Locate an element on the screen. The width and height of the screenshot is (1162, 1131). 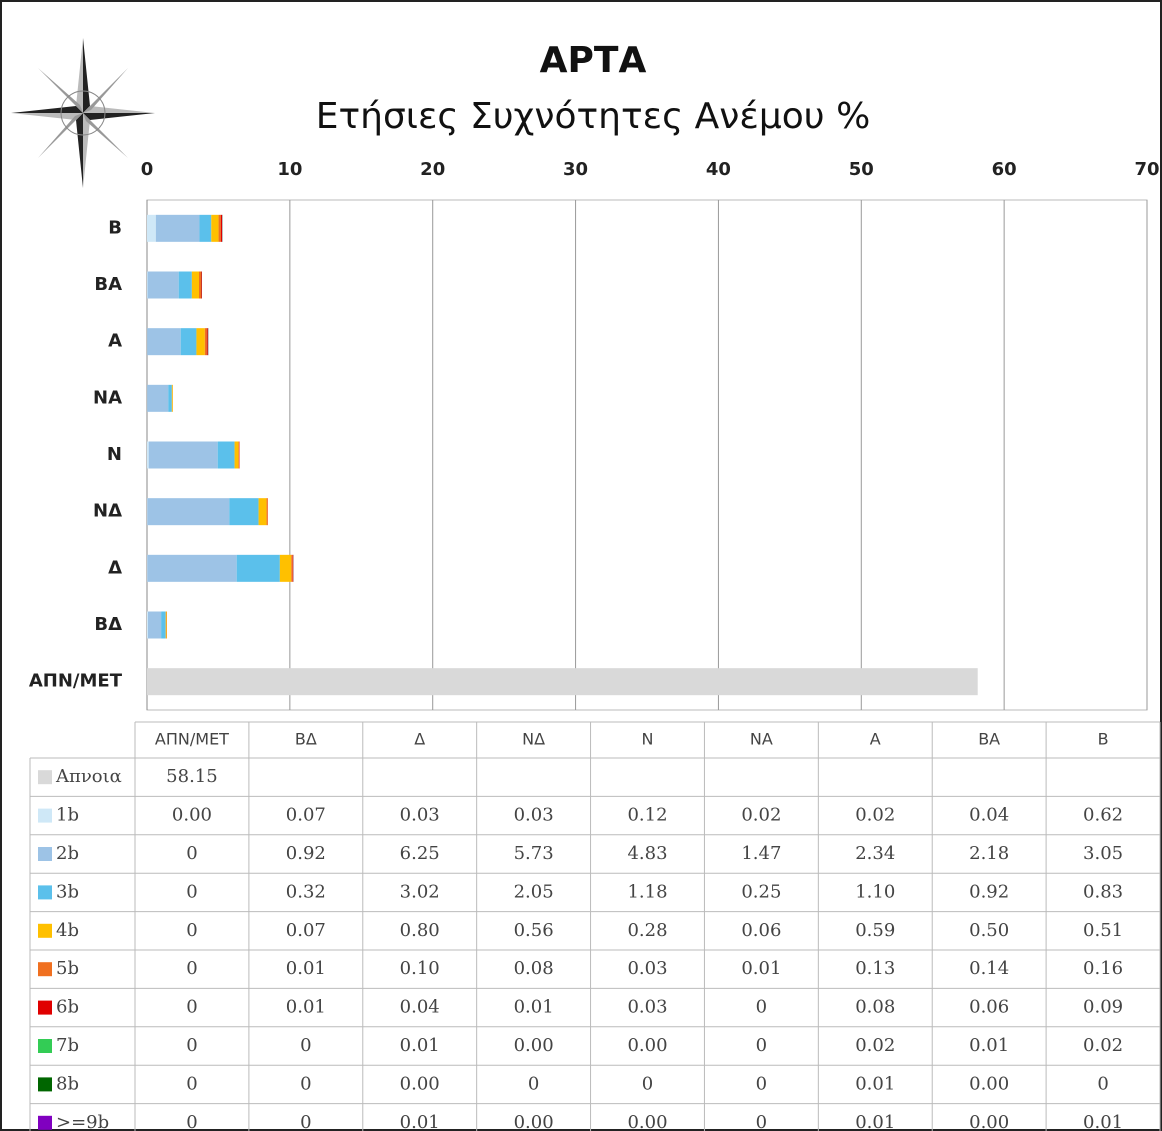
table-cell: 0.09 is located at coordinates (1103, 1007).